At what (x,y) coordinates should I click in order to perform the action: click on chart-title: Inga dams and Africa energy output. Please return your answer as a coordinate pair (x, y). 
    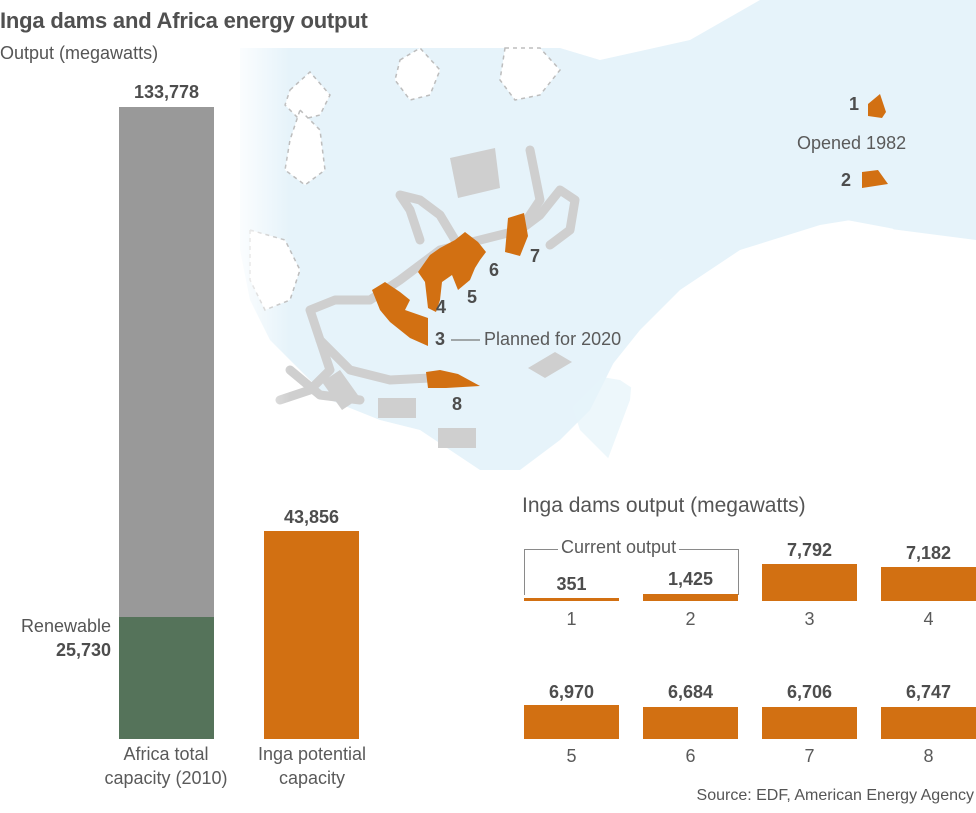
    Looking at the image, I should click on (184, 20).